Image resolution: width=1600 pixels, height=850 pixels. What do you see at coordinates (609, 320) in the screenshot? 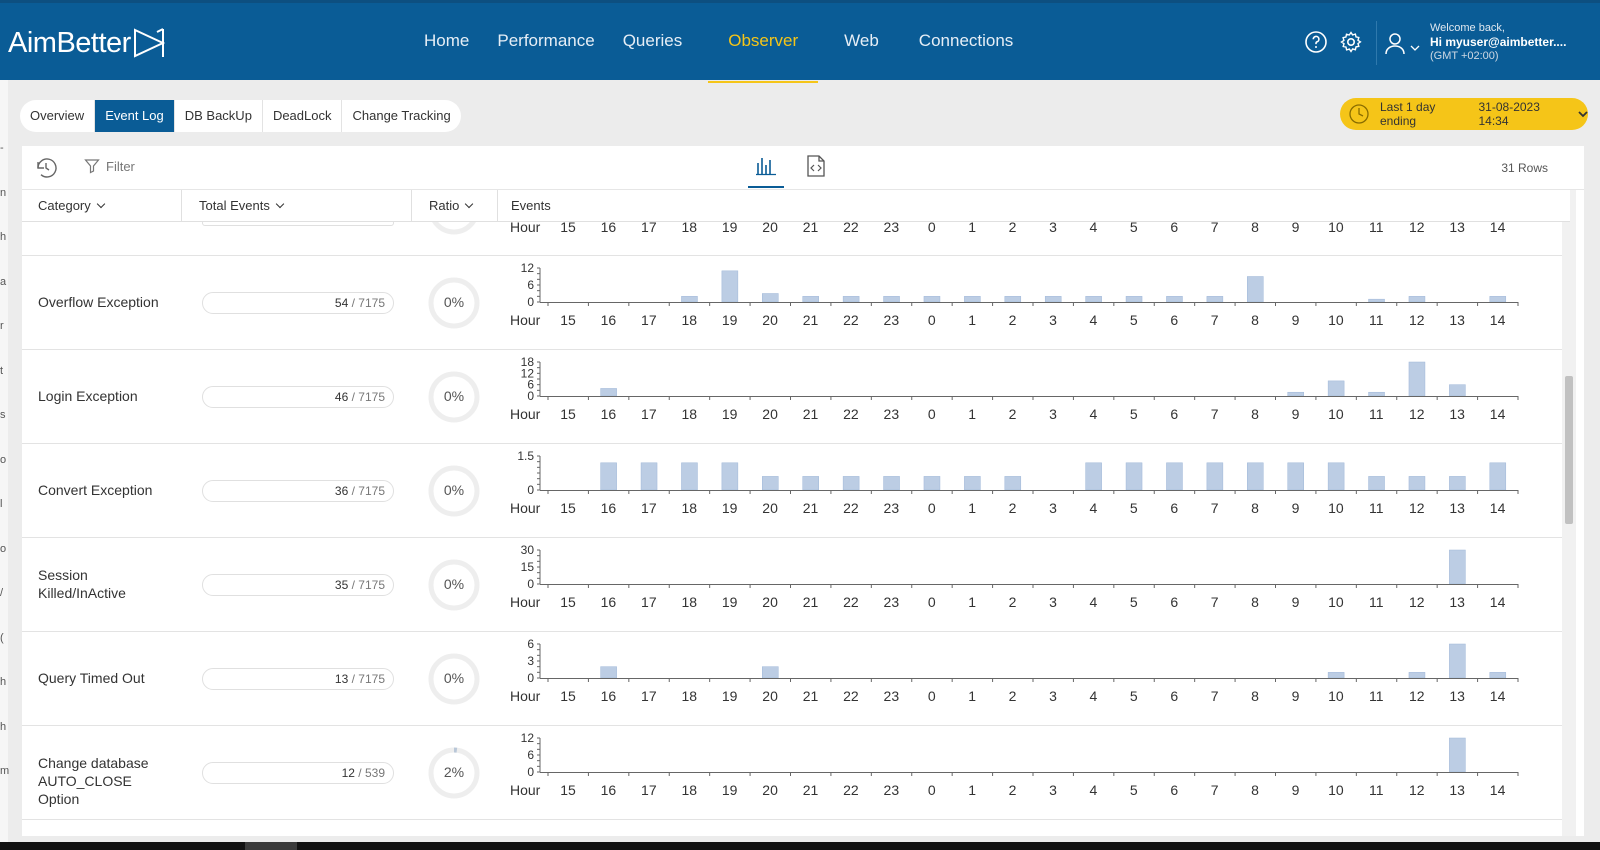
I see `hour-tick-label: 16` at bounding box center [609, 320].